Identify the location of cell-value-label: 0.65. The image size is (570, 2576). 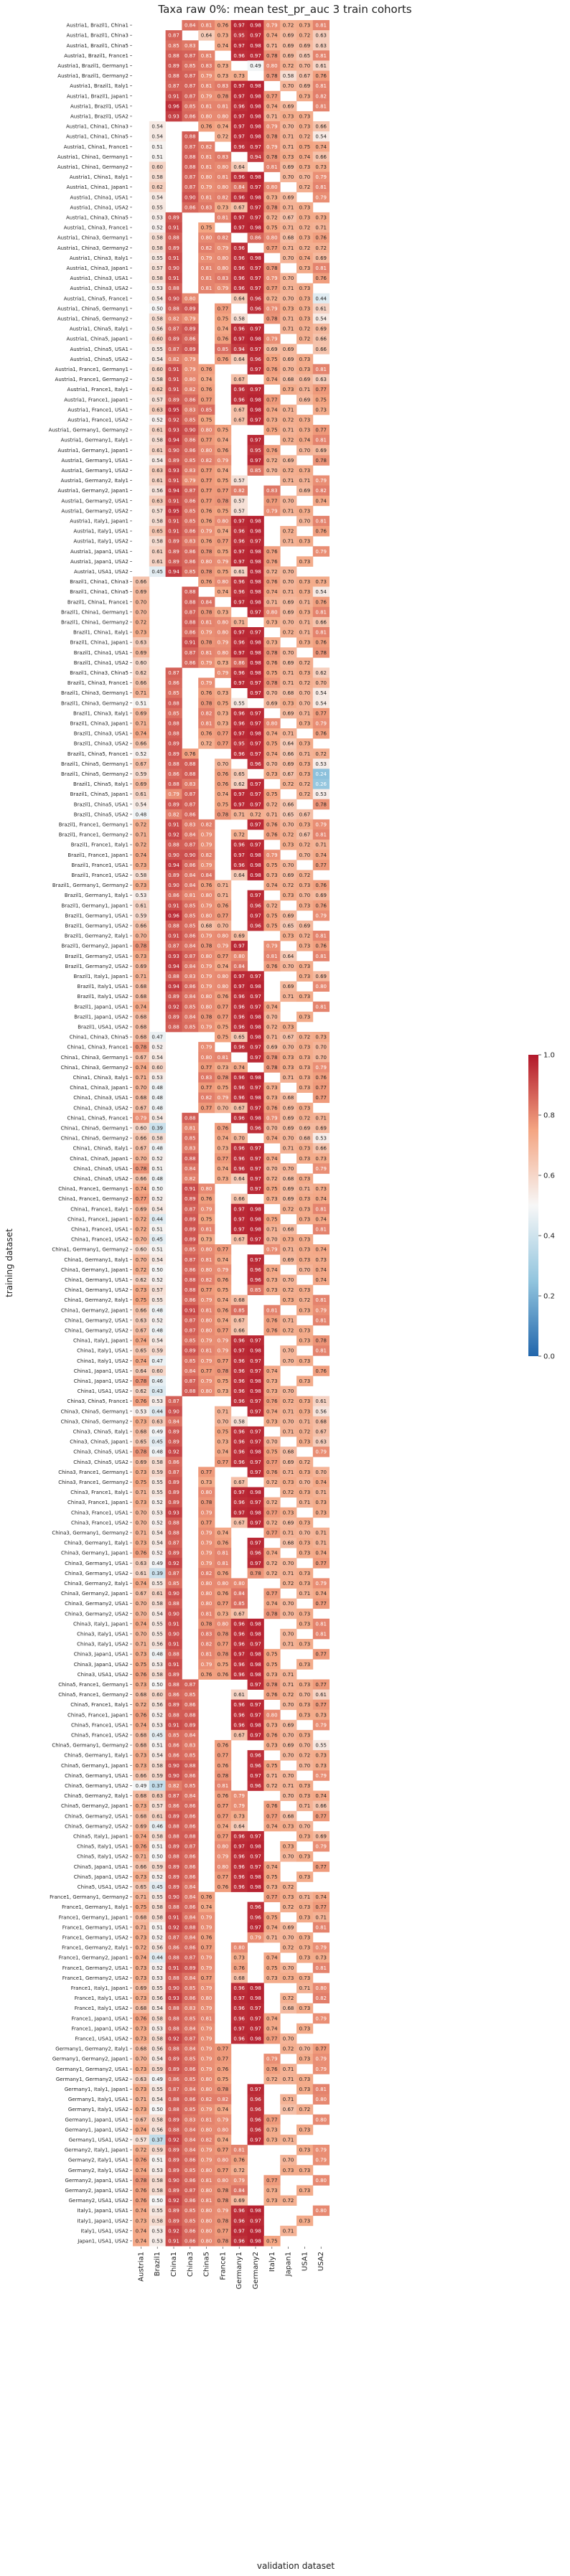
(288, 814).